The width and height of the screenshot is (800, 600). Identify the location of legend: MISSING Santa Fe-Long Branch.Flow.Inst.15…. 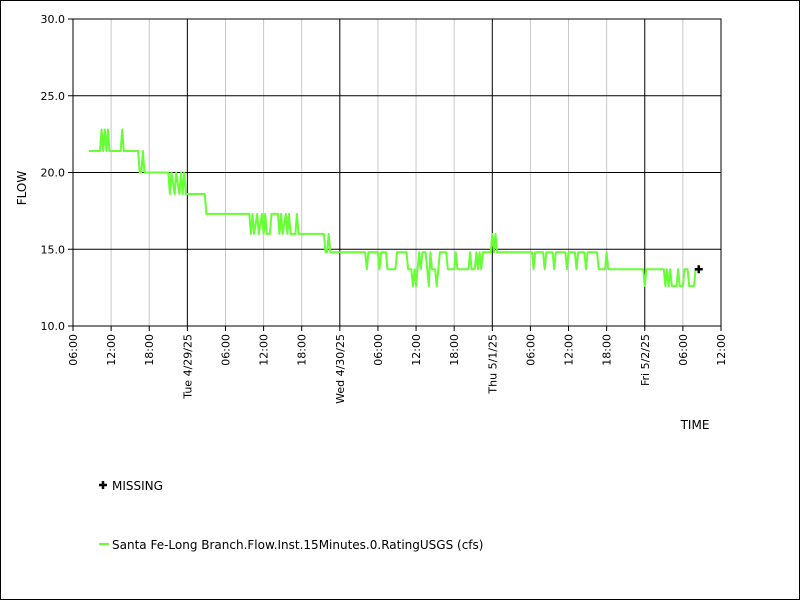
(291, 515).